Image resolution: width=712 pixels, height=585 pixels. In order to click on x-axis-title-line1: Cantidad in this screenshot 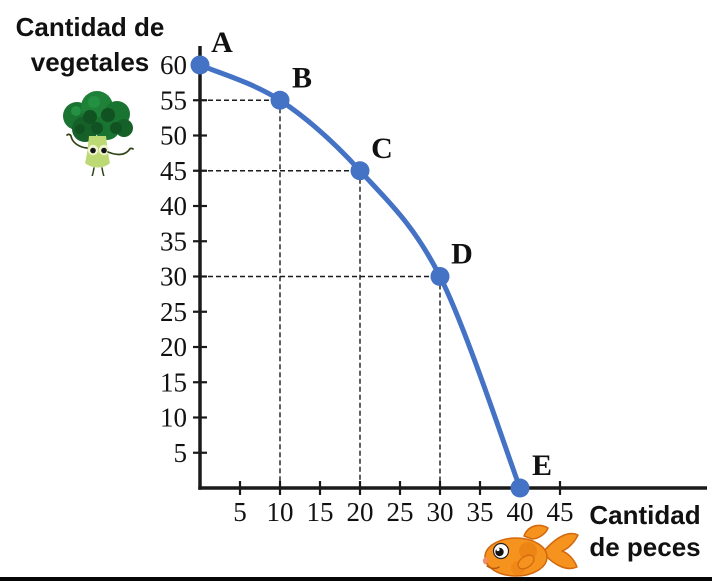, I will do `click(645, 515)`.